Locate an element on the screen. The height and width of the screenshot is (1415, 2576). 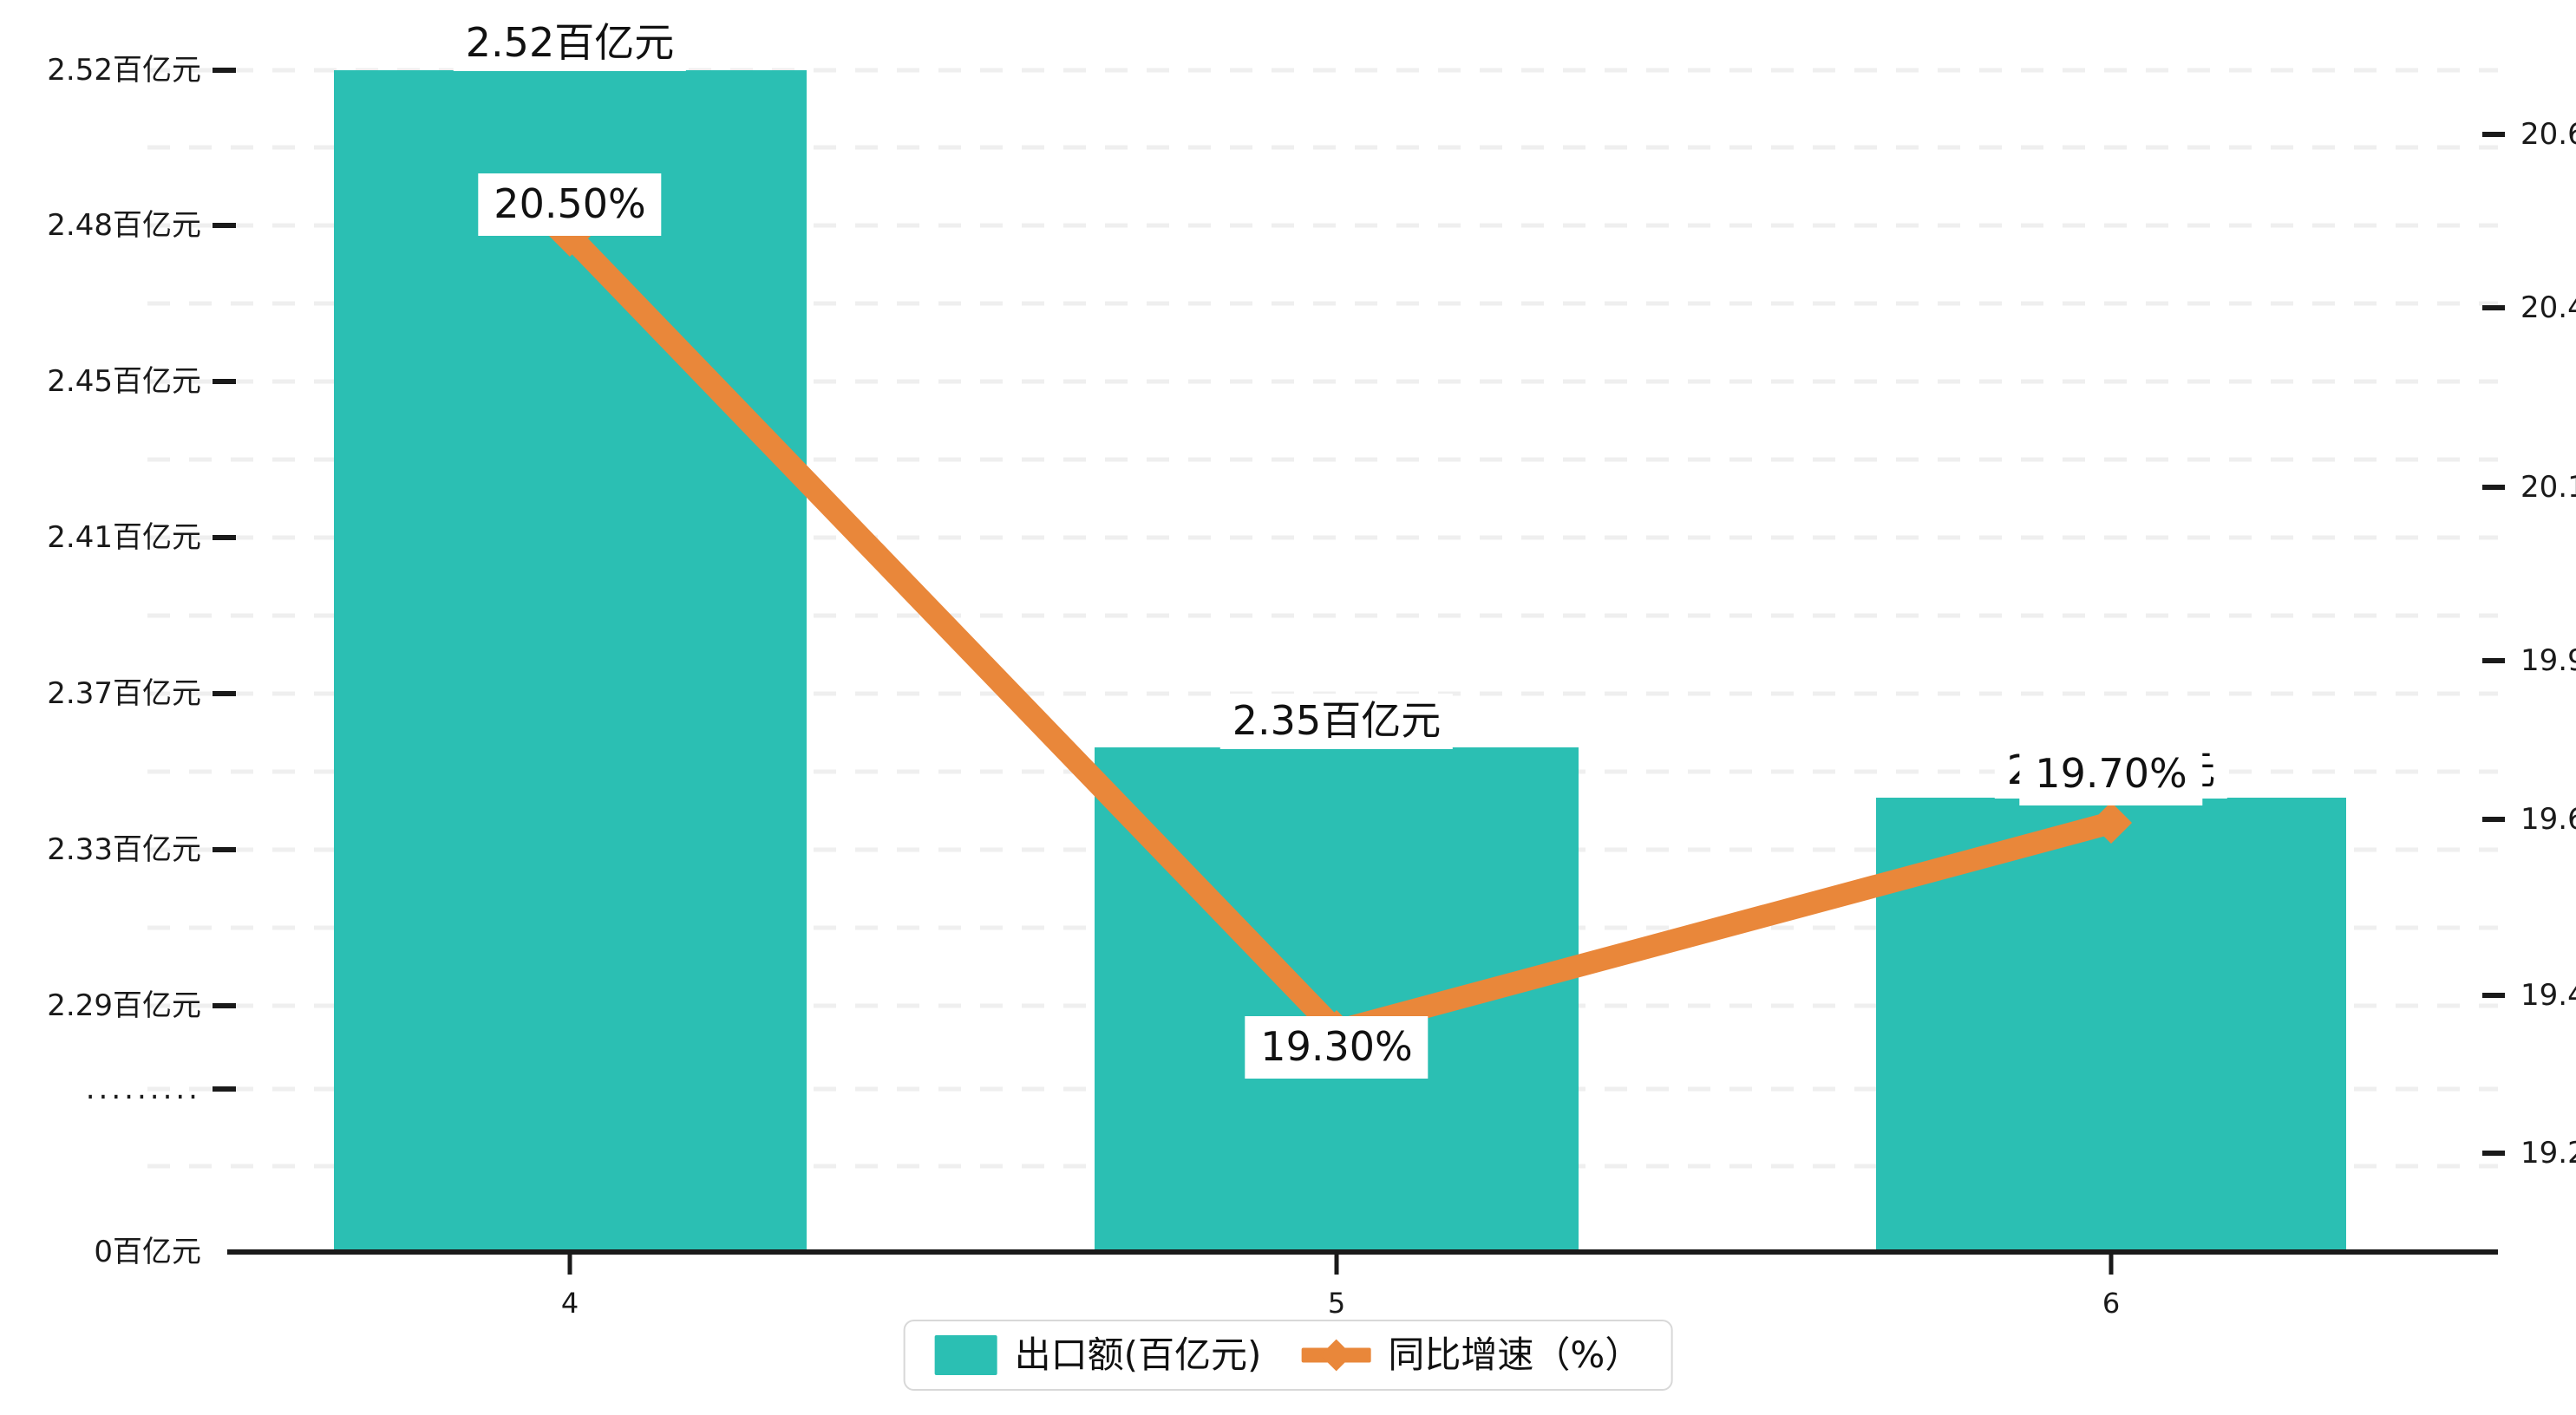
right-axis-ticks is located at coordinates (2493, 644).